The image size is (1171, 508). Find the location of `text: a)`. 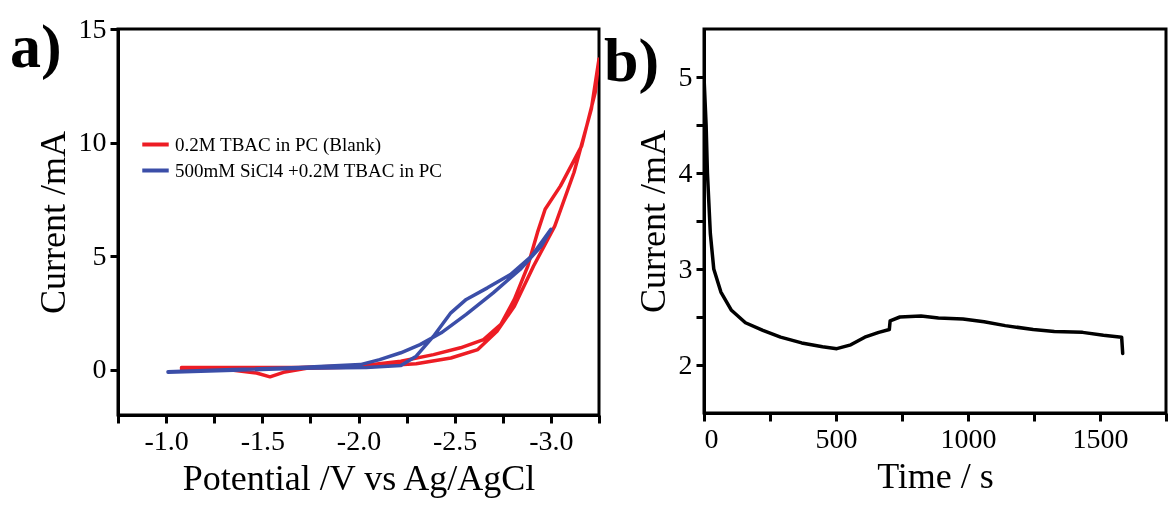

text: a) is located at coordinates (36, 46).